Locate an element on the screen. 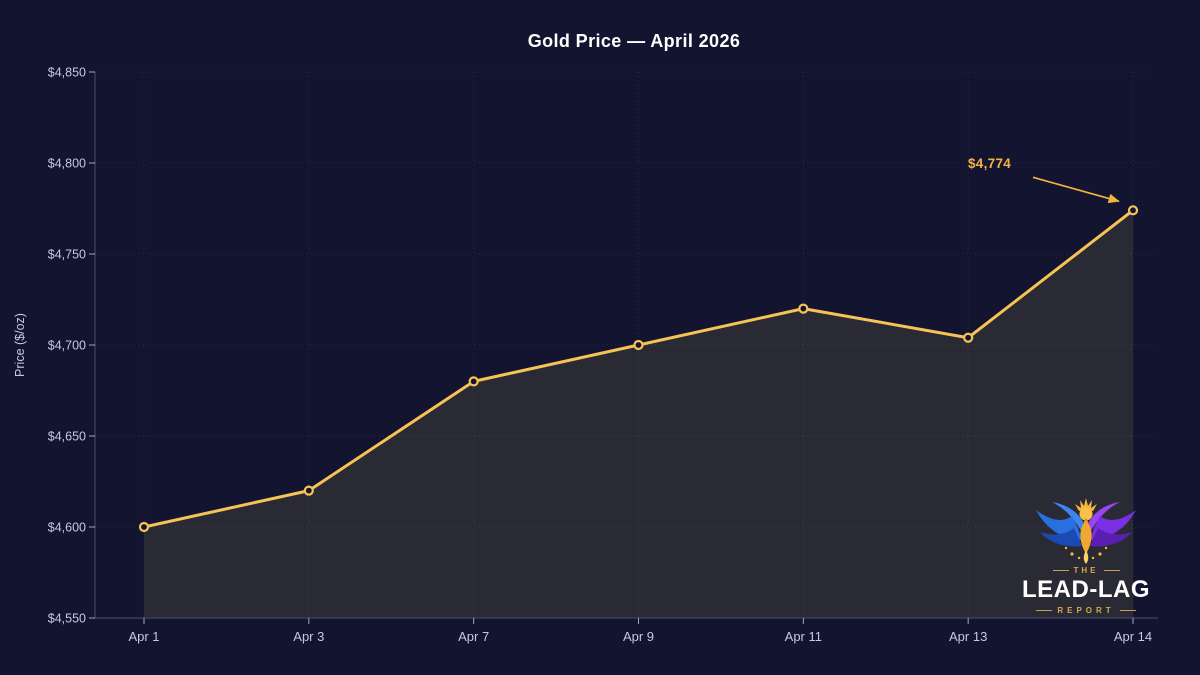 The image size is (1200, 675). x-tick-label: Apr 7 is located at coordinates (473, 636).